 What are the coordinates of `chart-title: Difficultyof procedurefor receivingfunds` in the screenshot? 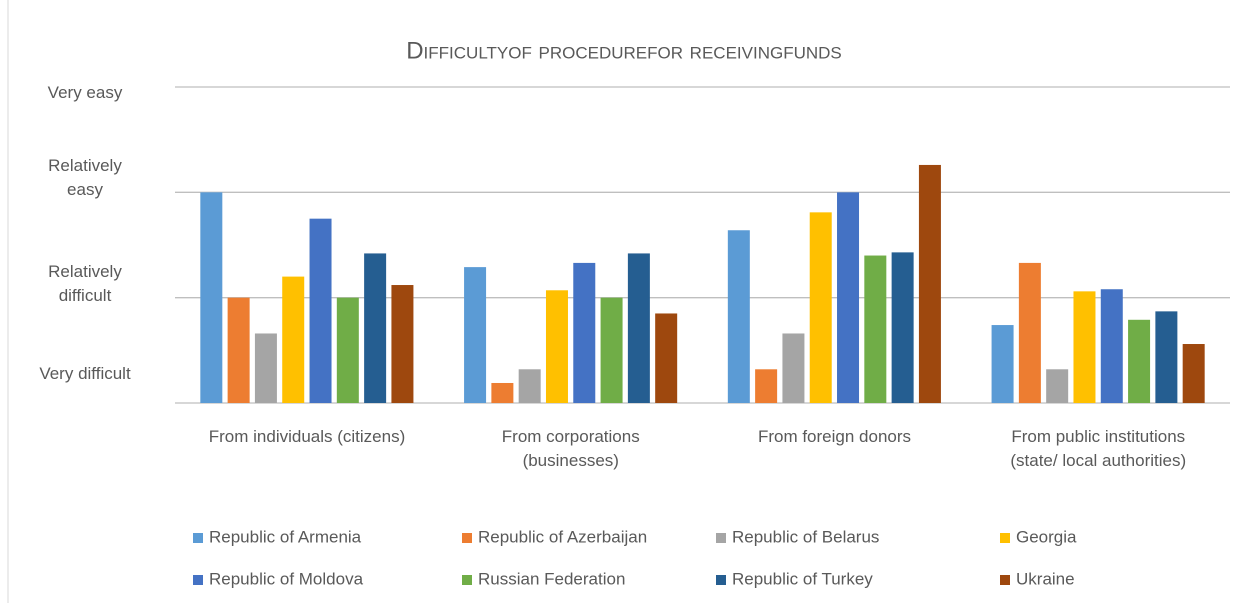 It's located at (624, 50).